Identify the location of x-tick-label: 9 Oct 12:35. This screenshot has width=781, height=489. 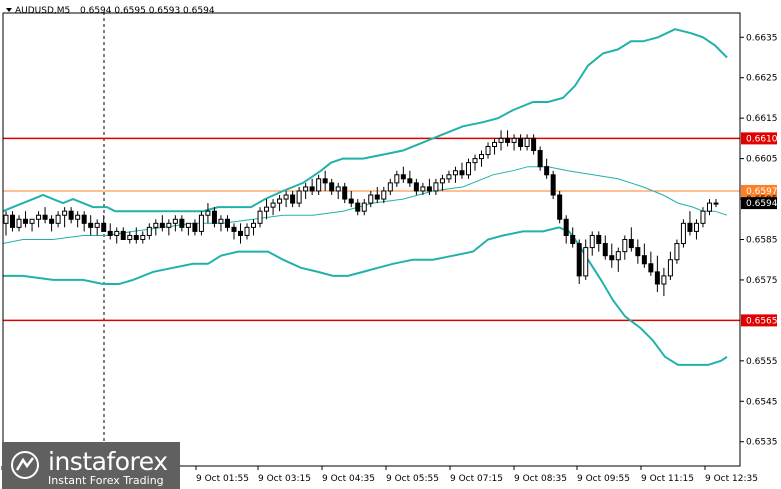
(731, 479).